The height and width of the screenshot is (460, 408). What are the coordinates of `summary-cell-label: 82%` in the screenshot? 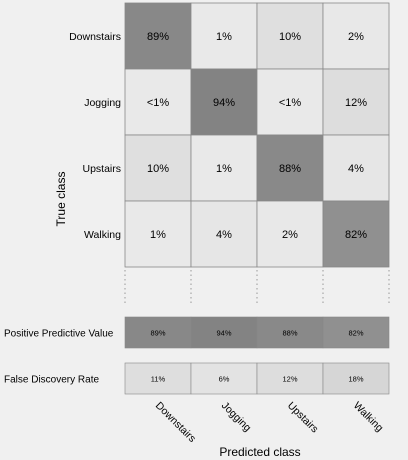 It's located at (355, 333).